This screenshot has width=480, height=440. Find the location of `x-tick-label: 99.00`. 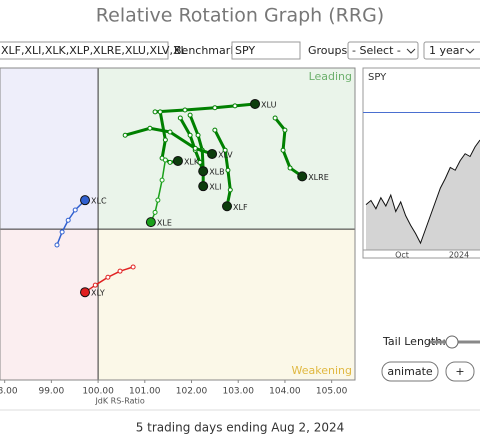

x-tick-label: 99.00 is located at coordinates (51, 392).